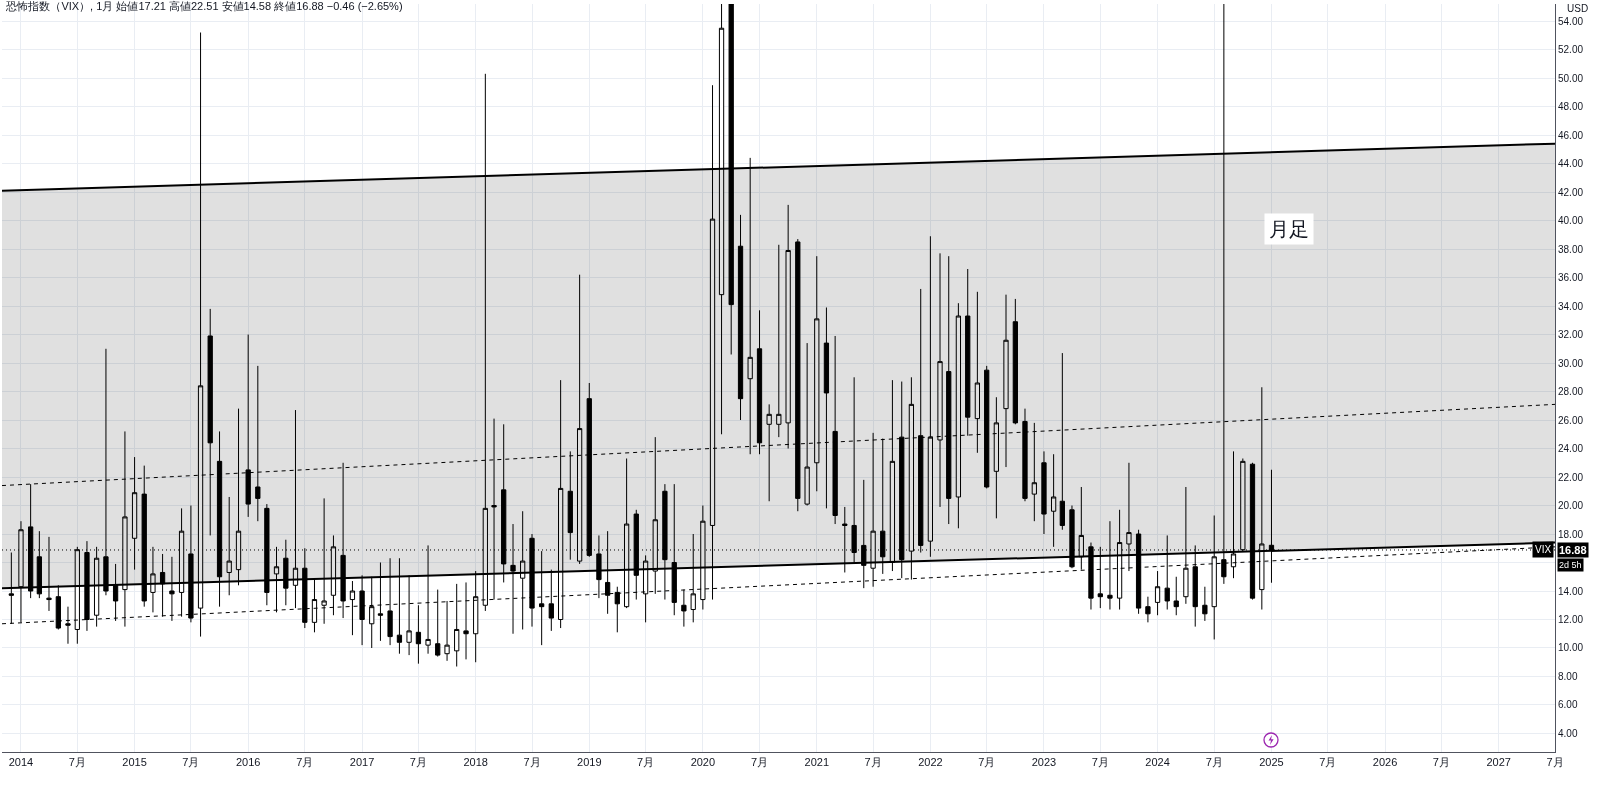  I want to click on y-tick-label: 42.00, so click(1571, 192).